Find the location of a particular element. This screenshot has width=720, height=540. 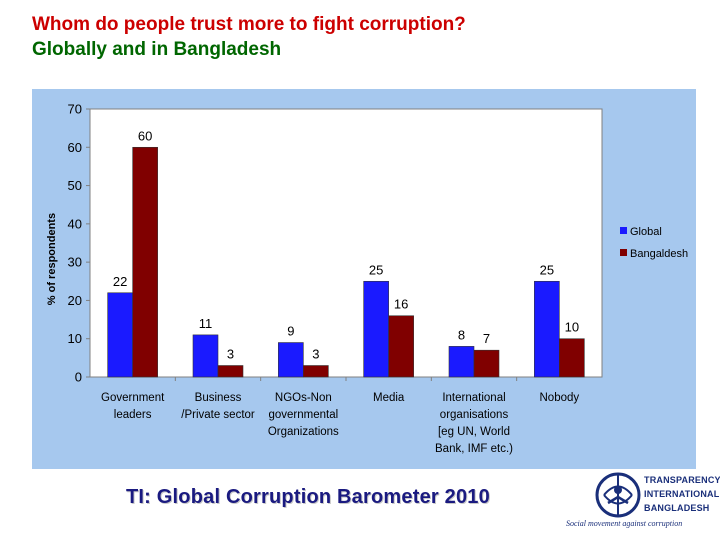

data-label: 9 is located at coordinates (290, 331).